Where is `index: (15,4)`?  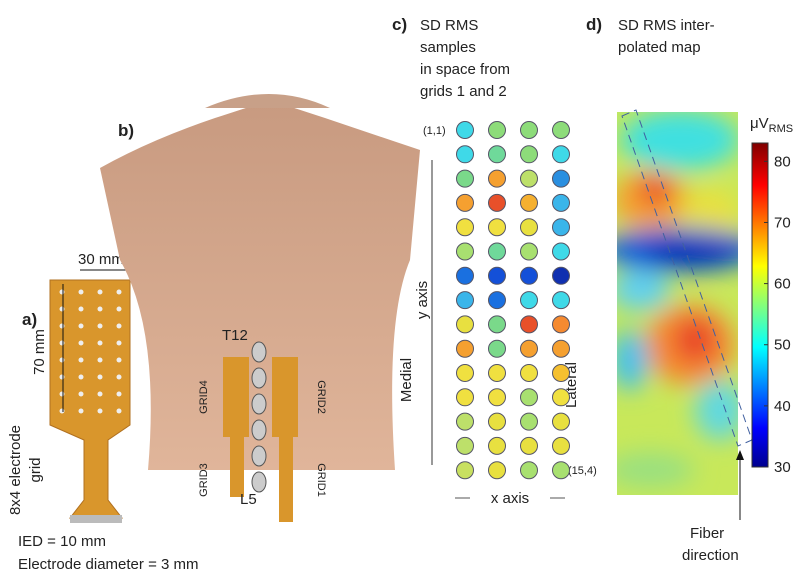
index: (15,4) is located at coordinates (582, 471).